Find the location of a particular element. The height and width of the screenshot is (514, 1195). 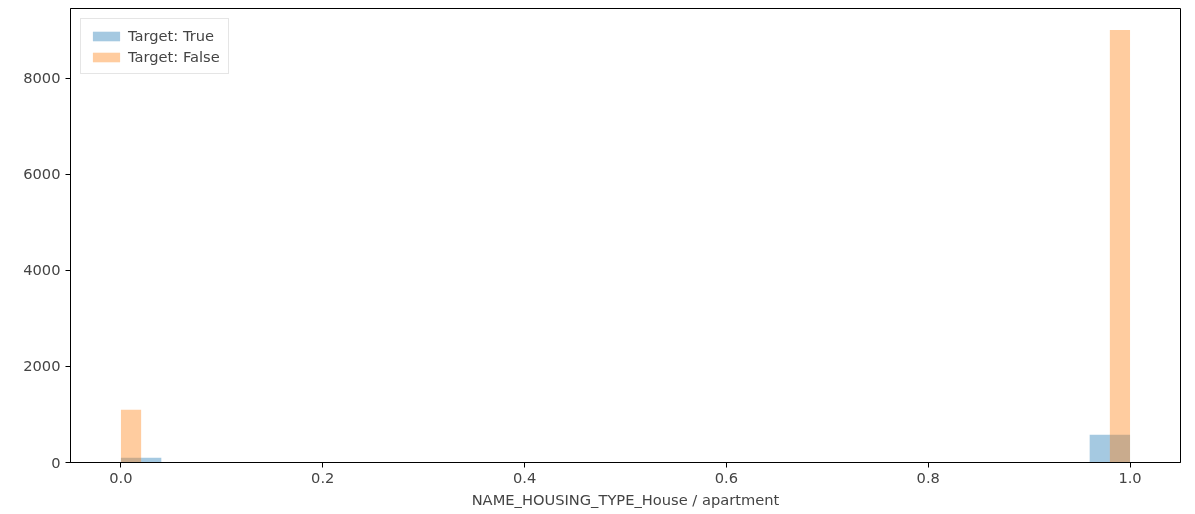

x-tick-label: 0.8 is located at coordinates (928, 477).